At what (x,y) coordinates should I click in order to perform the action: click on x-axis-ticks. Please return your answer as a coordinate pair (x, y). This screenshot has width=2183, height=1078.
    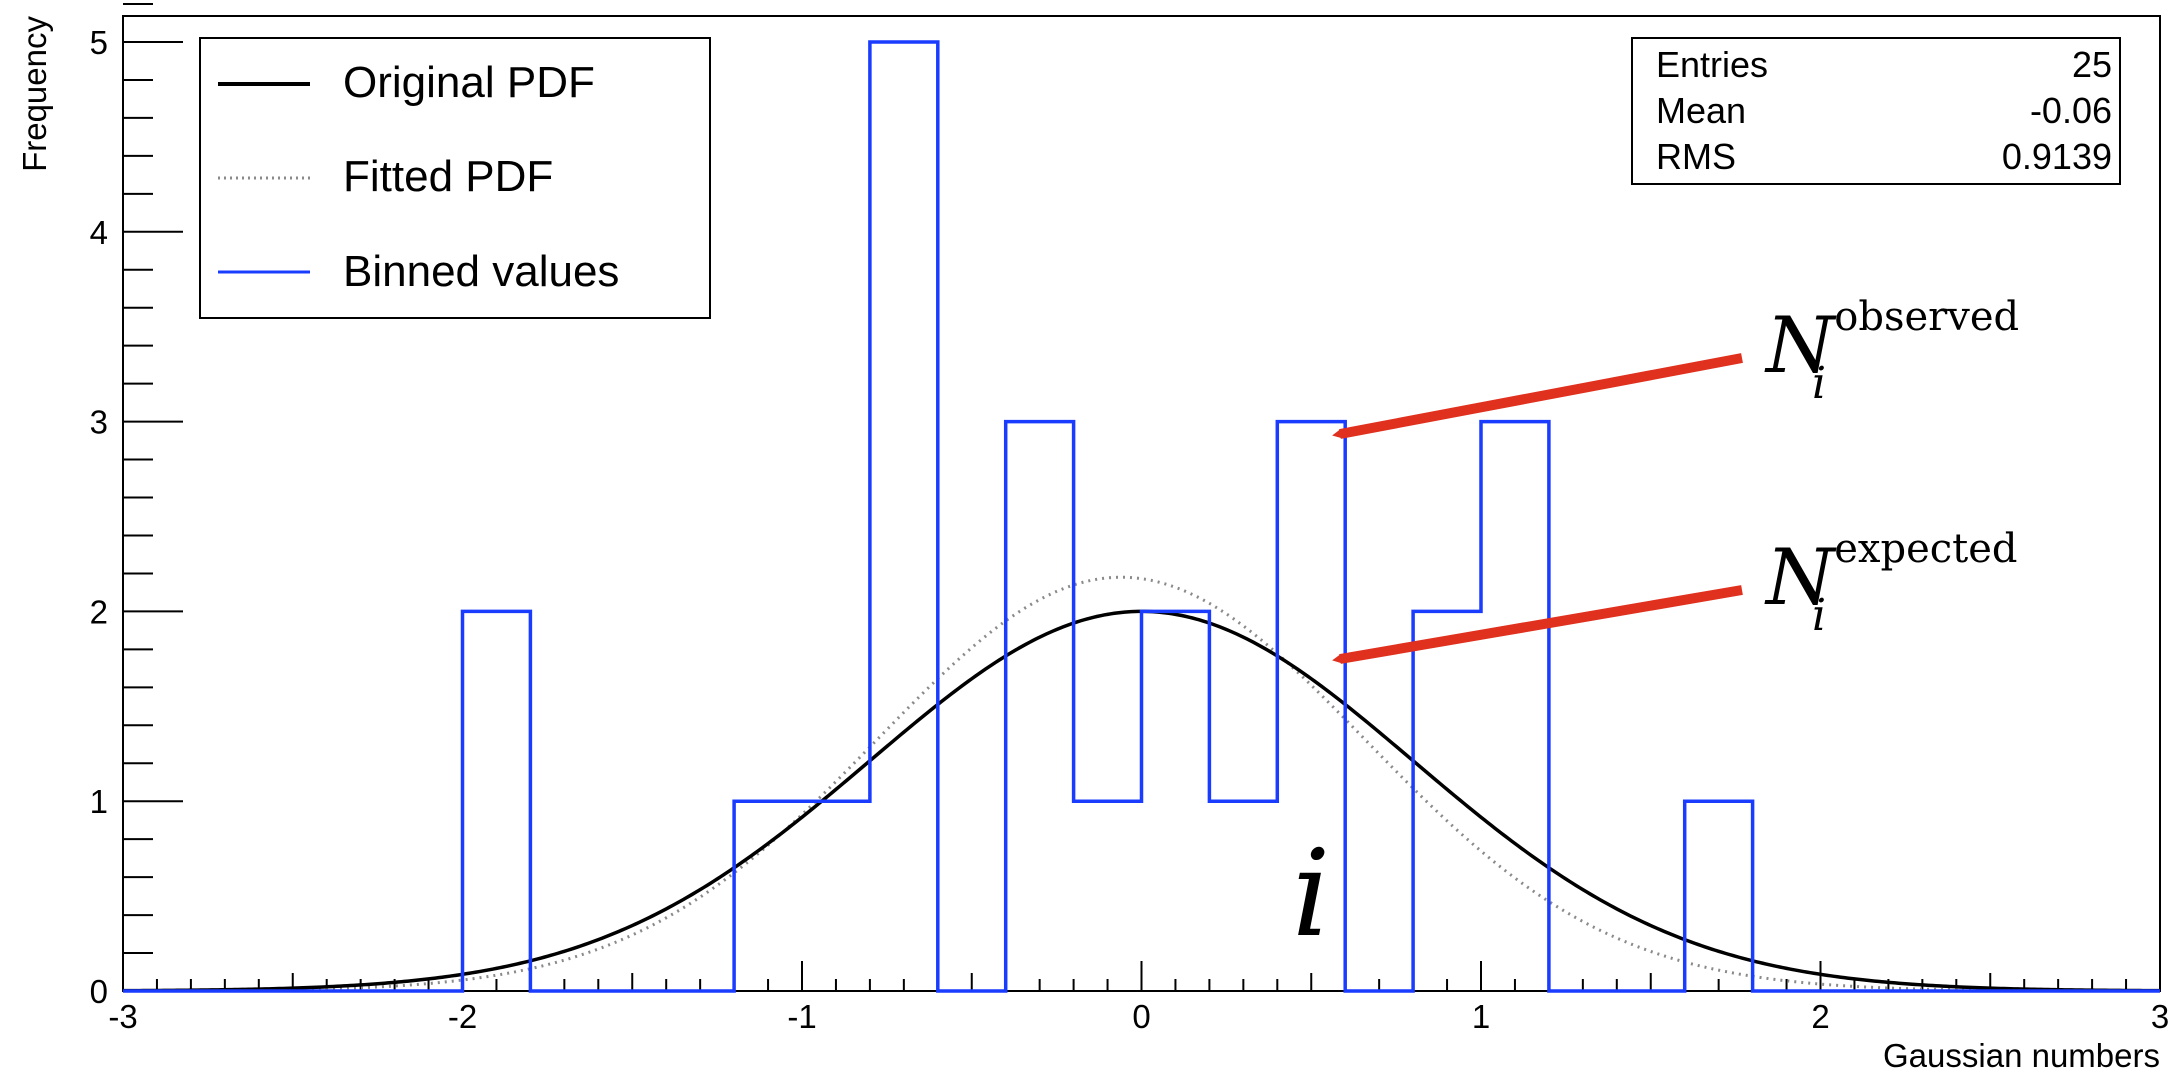
    Looking at the image, I should click on (1141, 976).